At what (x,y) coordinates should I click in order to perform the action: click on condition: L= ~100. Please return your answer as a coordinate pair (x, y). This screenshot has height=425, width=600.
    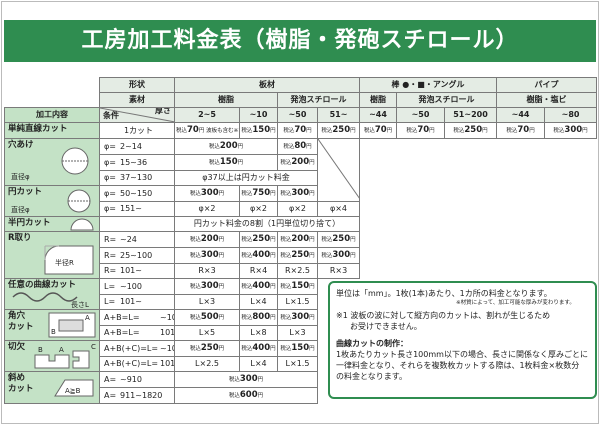
    Looking at the image, I should click on (137, 286).